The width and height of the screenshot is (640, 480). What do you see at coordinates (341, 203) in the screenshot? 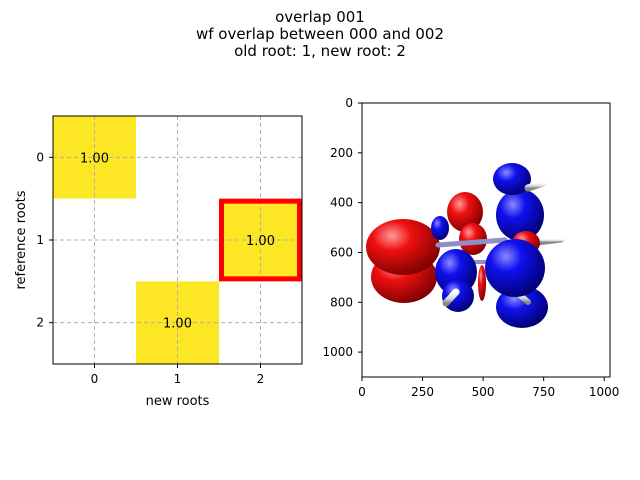
I see `y-tick-label: 400` at bounding box center [341, 203].